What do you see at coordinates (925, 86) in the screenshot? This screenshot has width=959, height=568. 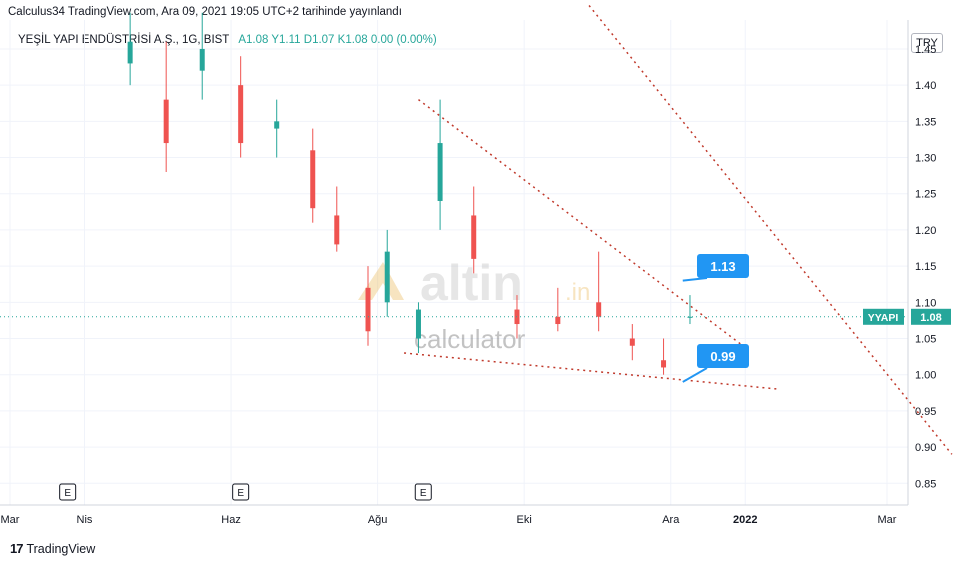 I see `y-tick-label: 1.40` at bounding box center [925, 86].